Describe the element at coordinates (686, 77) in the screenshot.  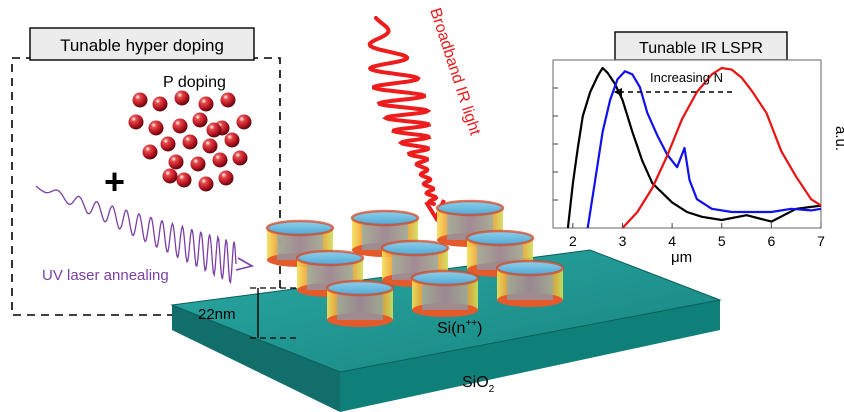
I see `increasing-n-label: Increasing N` at that location.